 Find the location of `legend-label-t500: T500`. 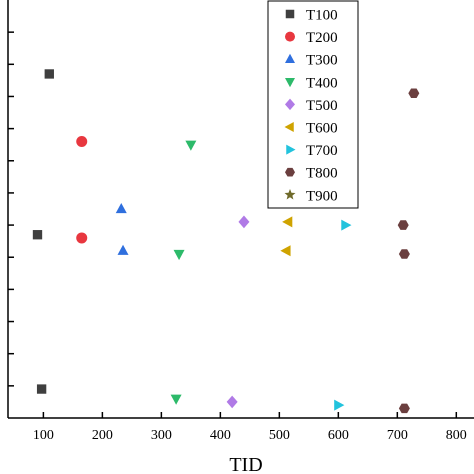

legend-label-t500: T500 is located at coordinates (322, 106).